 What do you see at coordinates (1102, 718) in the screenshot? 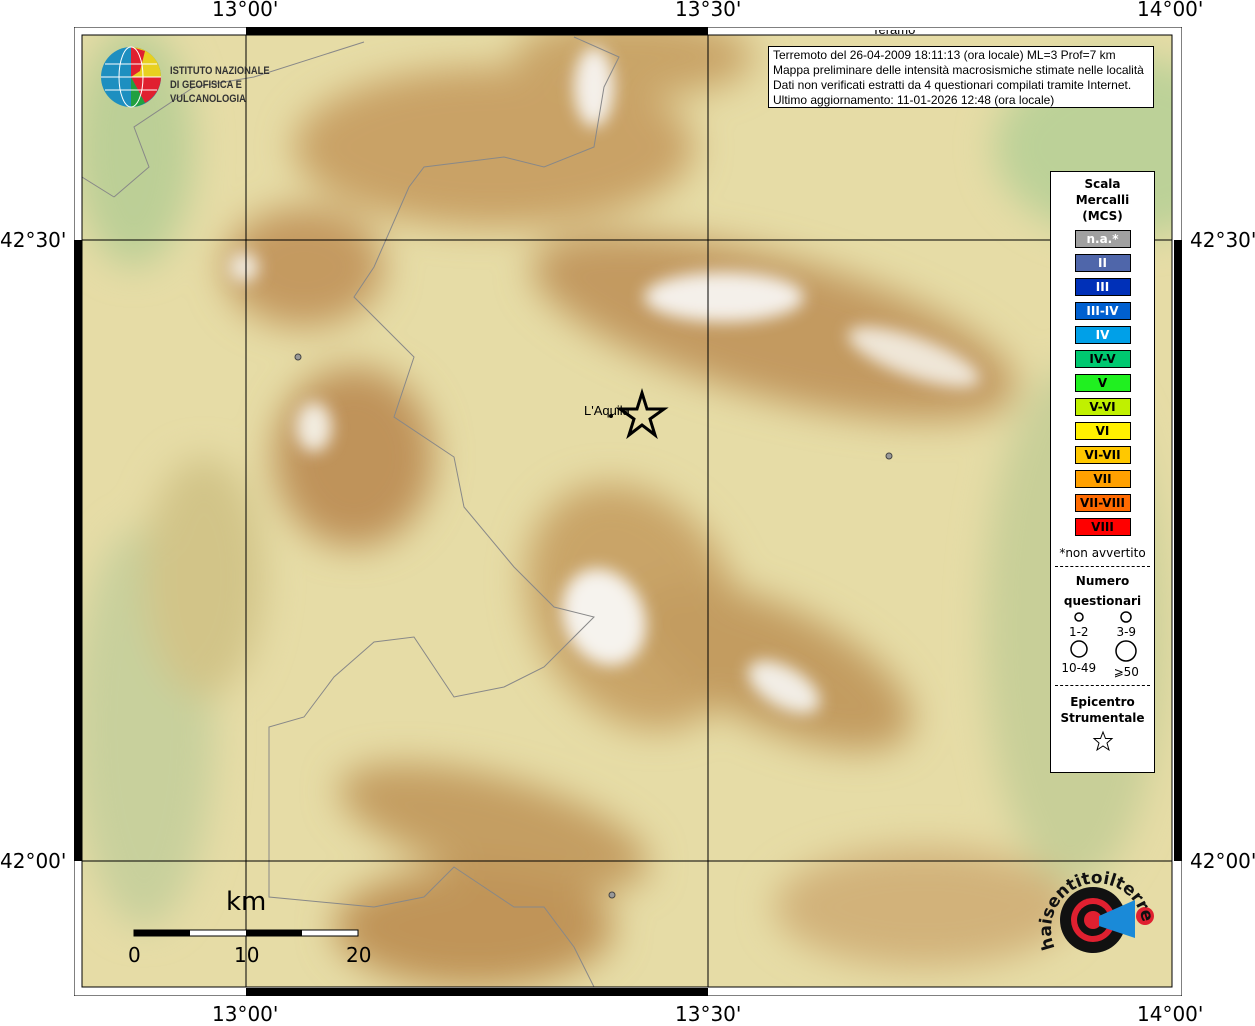
I see `epicenter-title: Strumentale` at bounding box center [1102, 718].